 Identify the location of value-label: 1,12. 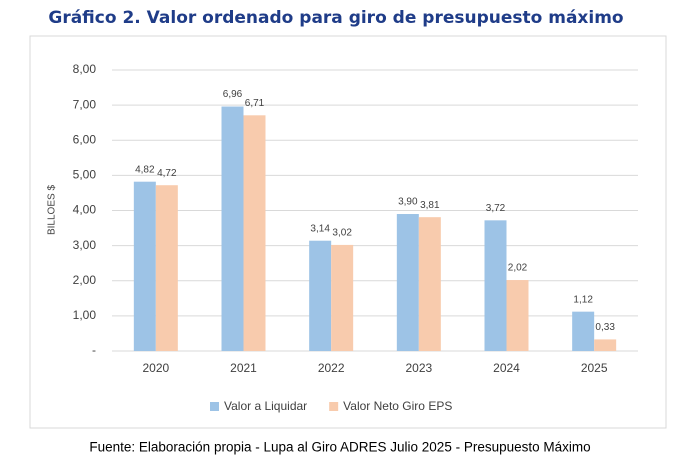
(583, 299).